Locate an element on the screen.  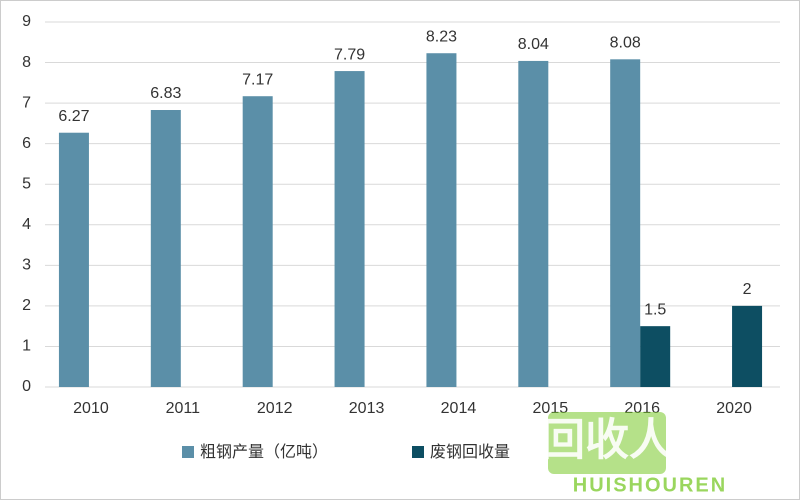
y-tick-label: 9 is located at coordinates (26, 21).